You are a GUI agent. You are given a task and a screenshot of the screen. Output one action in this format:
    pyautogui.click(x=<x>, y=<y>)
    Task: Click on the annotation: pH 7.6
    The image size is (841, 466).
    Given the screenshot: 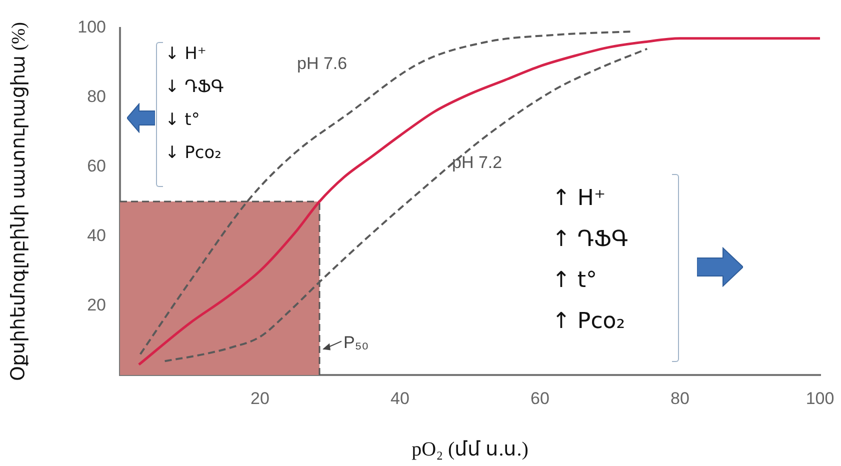 What is the action you would take?
    pyautogui.click(x=322, y=64)
    